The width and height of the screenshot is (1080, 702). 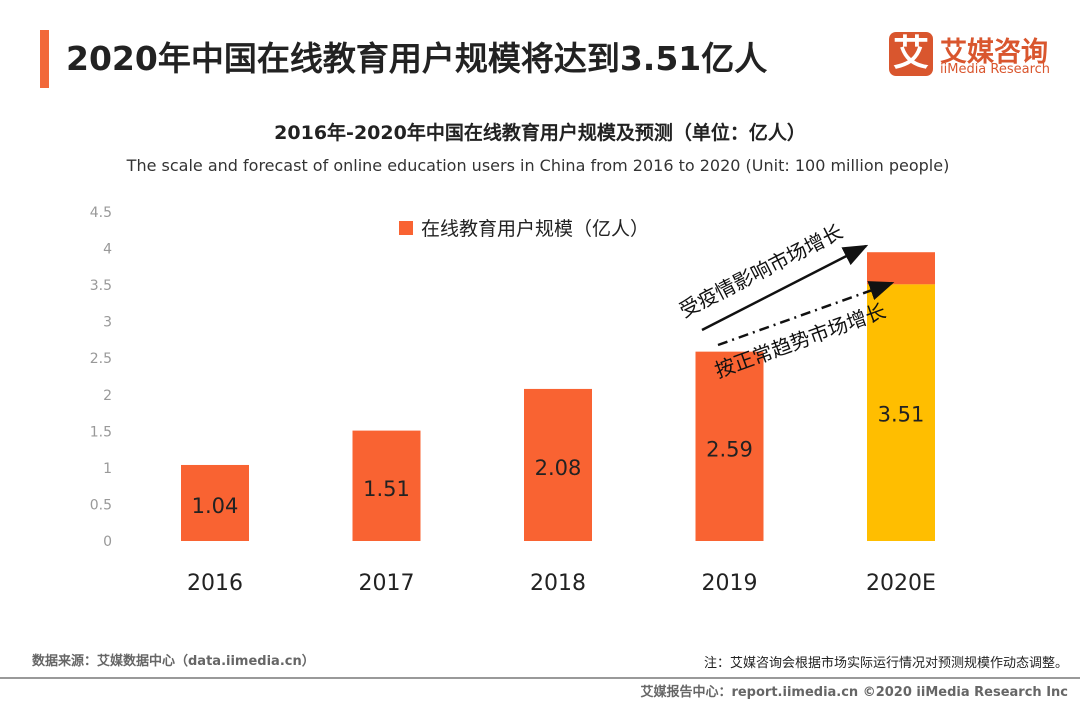 What do you see at coordinates (107, 250) in the screenshot?
I see `y-tick-label: 4` at bounding box center [107, 250].